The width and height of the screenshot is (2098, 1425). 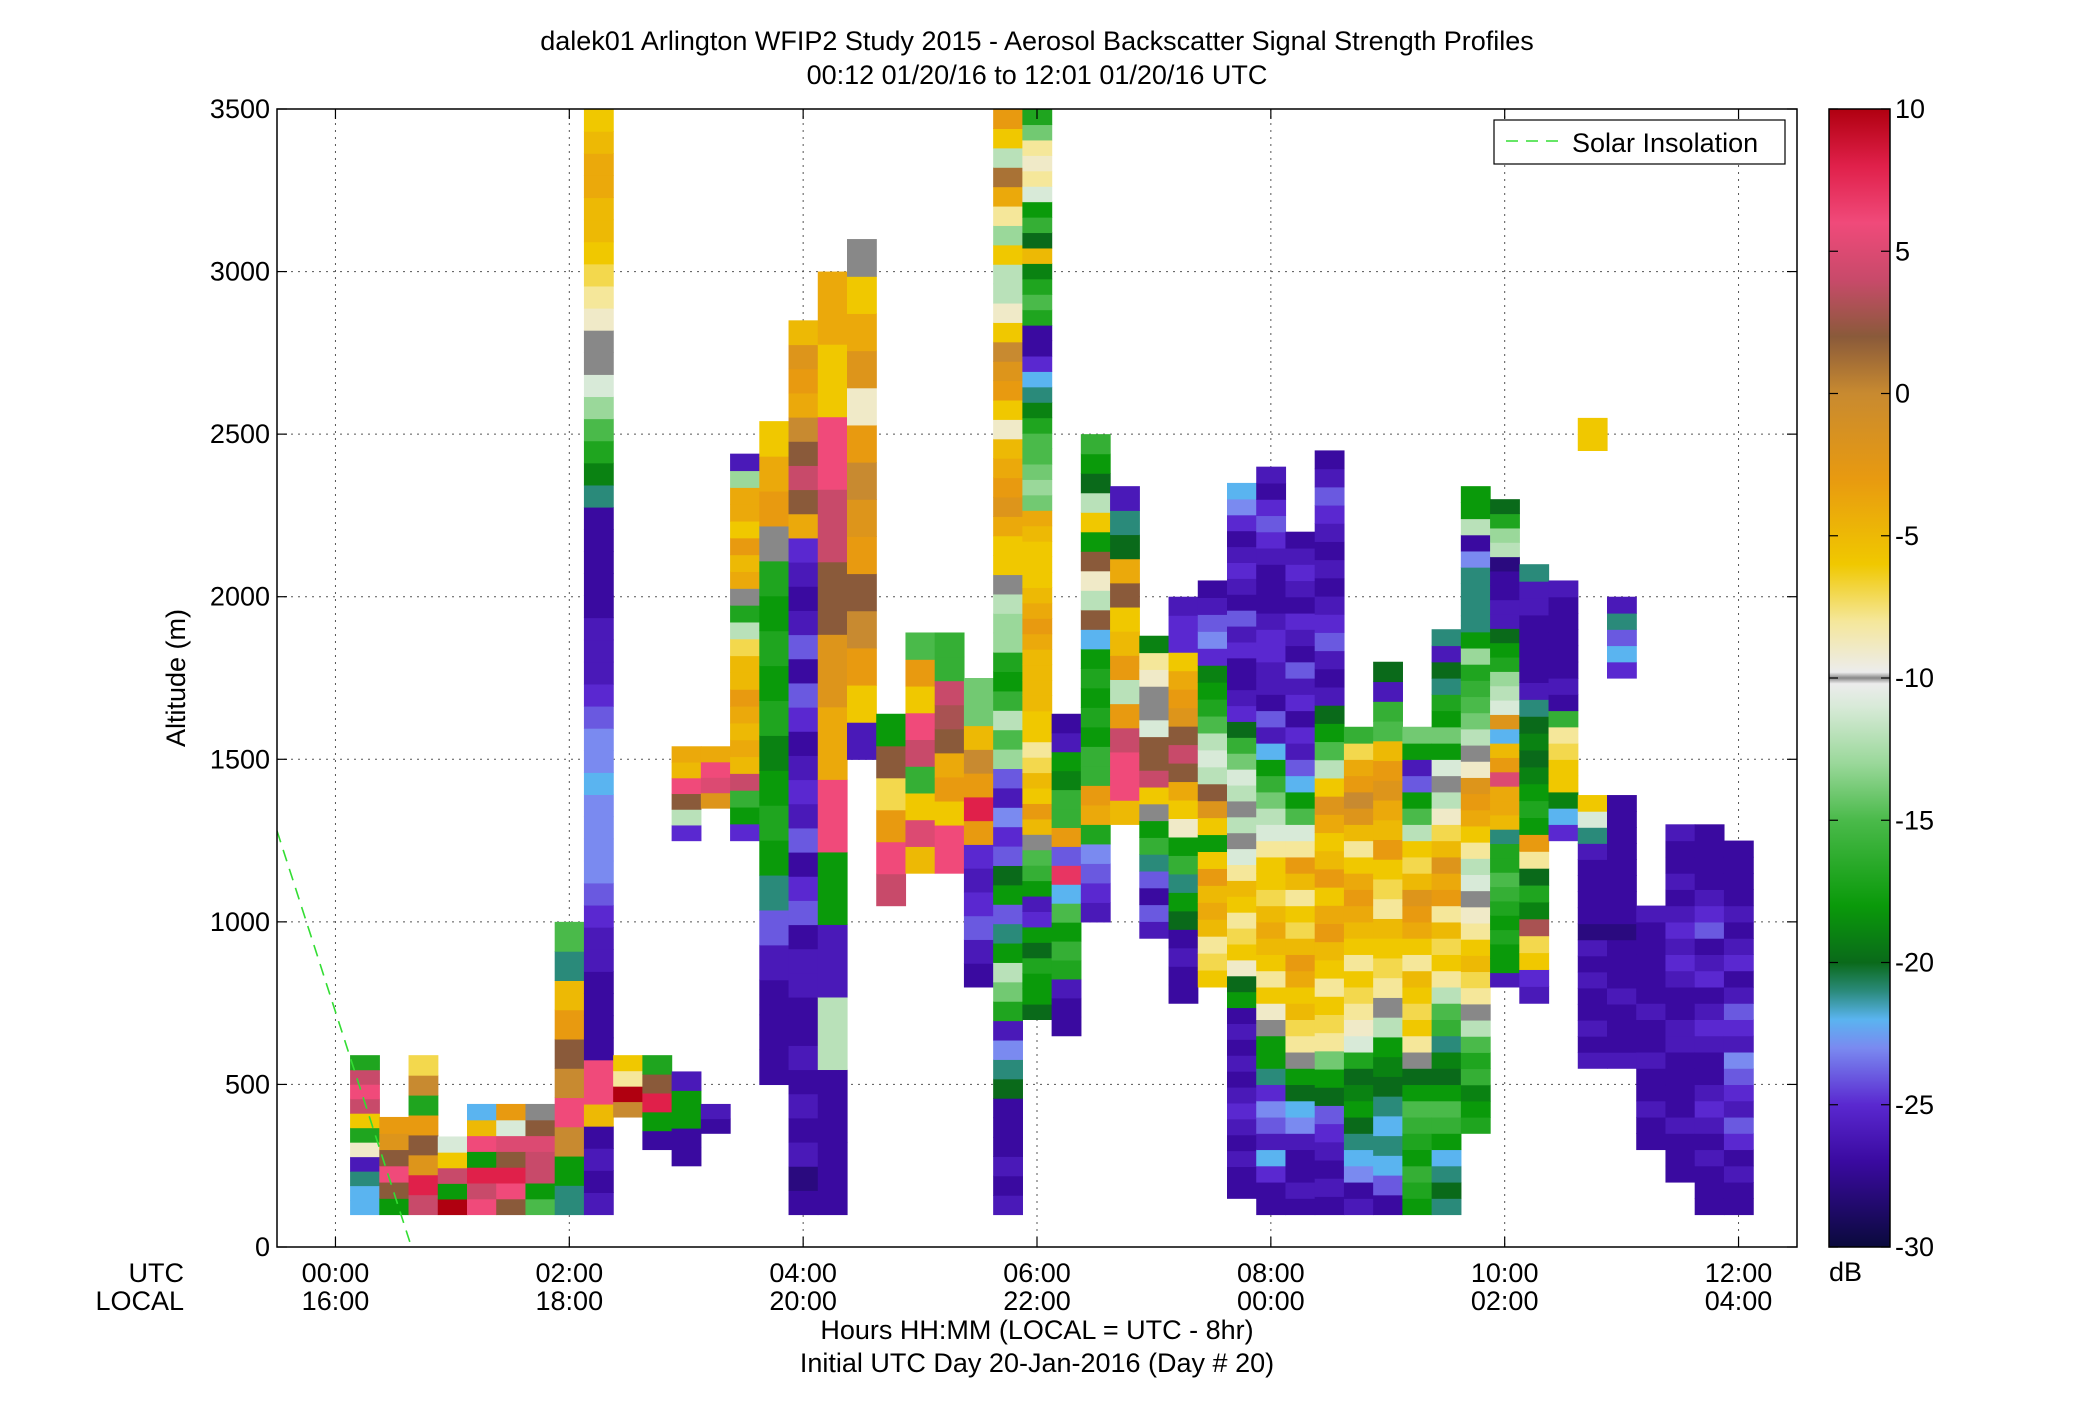 I want to click on x-axis-label-line2: Initial UTC Day 20-Jan-2016 (Day # 20), so click(x=1037, y=1363).